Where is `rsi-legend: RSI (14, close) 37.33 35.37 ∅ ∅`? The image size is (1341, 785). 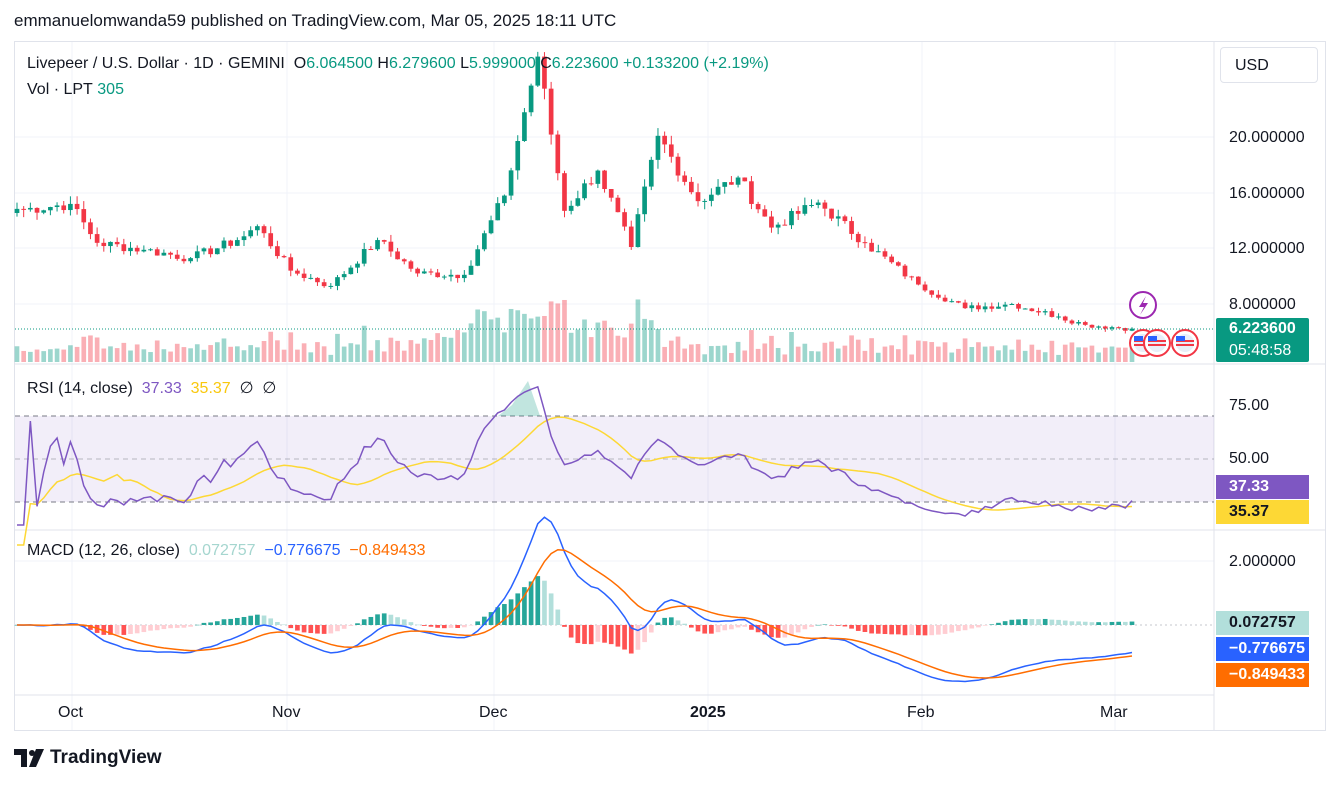
rsi-legend: RSI (14, close) 37.33 35.37 ∅ ∅ is located at coordinates (151, 388).